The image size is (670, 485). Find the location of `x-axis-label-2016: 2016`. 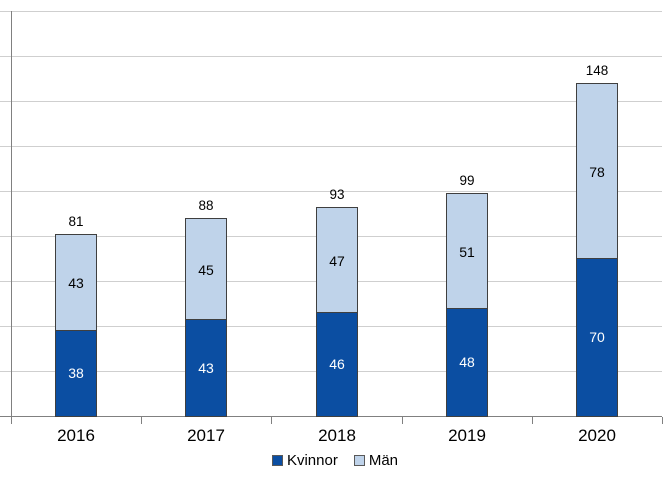

x-axis-label-2016: 2016 is located at coordinates (76, 435).